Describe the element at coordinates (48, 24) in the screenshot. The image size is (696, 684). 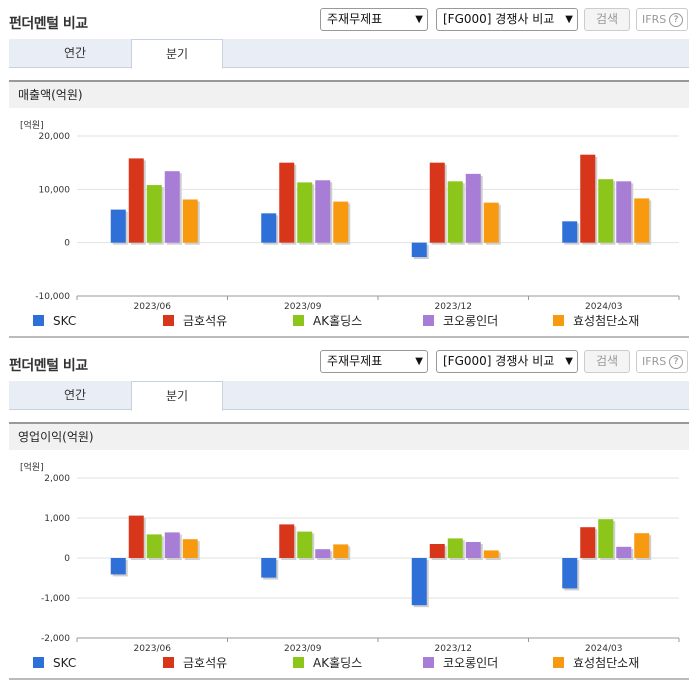
I see `panel-title: 펀더멘털 비교` at that location.